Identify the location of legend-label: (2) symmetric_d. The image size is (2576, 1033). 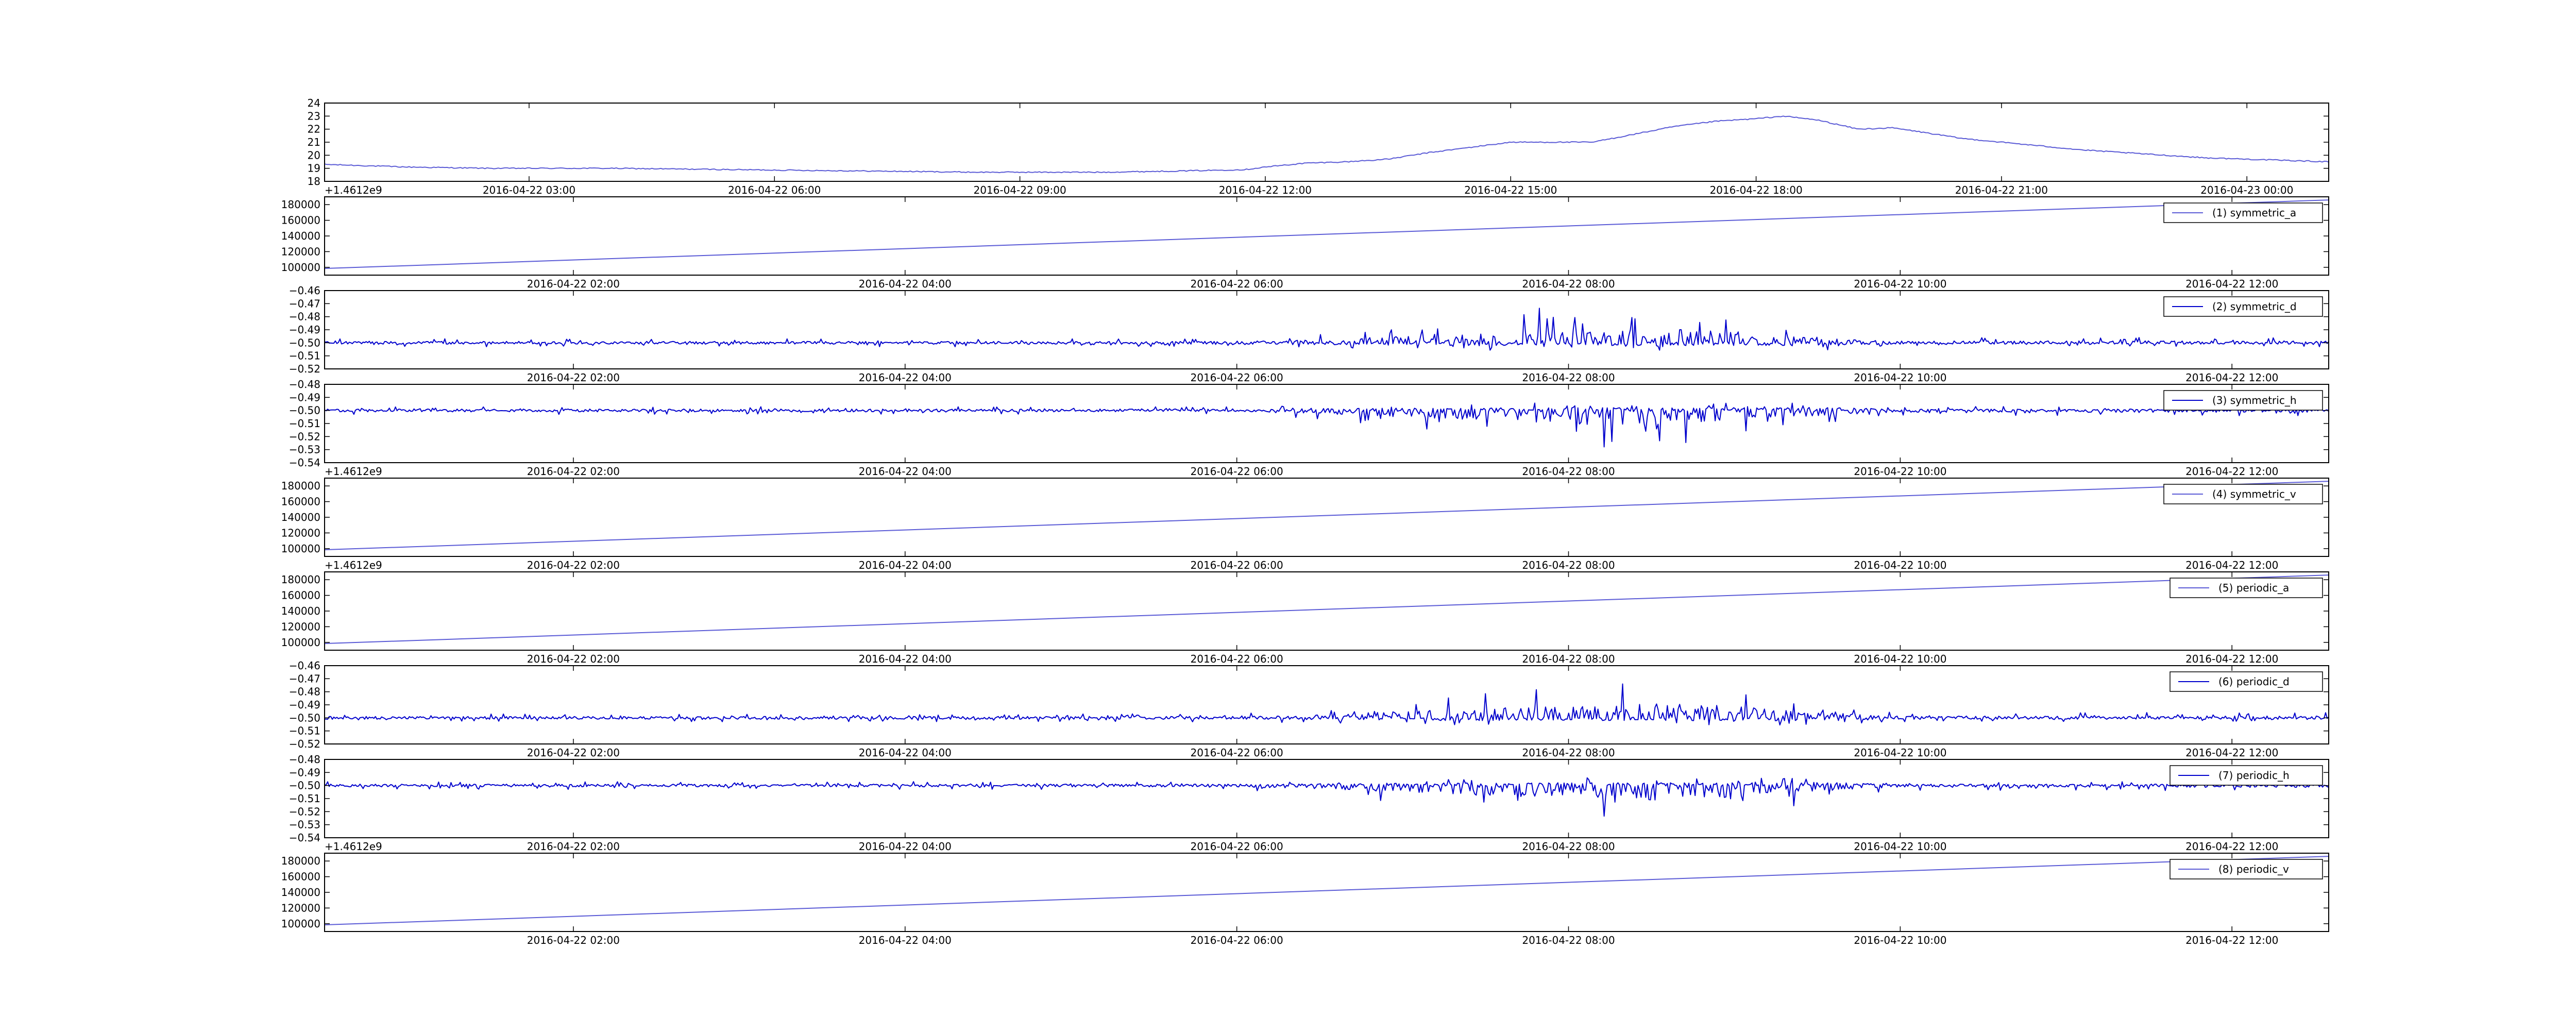
(2254, 307).